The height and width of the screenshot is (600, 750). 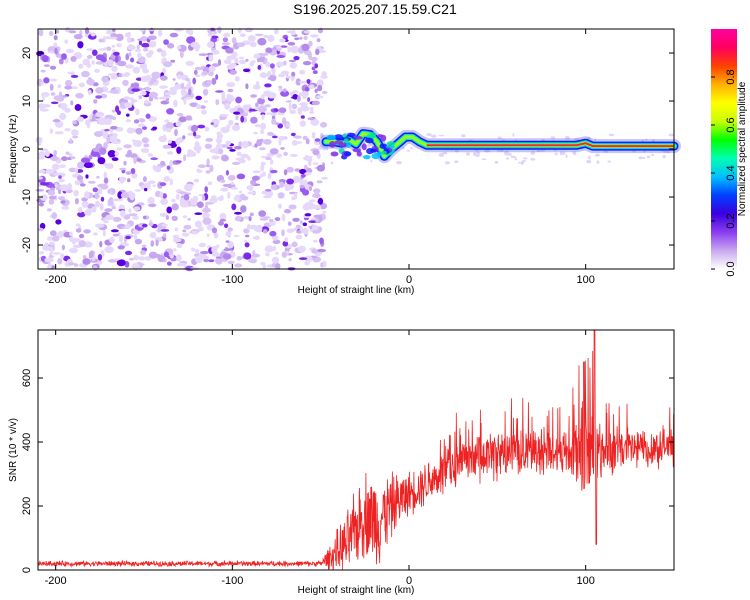 I want to click on y-tick-label: 600, so click(x=27, y=378).